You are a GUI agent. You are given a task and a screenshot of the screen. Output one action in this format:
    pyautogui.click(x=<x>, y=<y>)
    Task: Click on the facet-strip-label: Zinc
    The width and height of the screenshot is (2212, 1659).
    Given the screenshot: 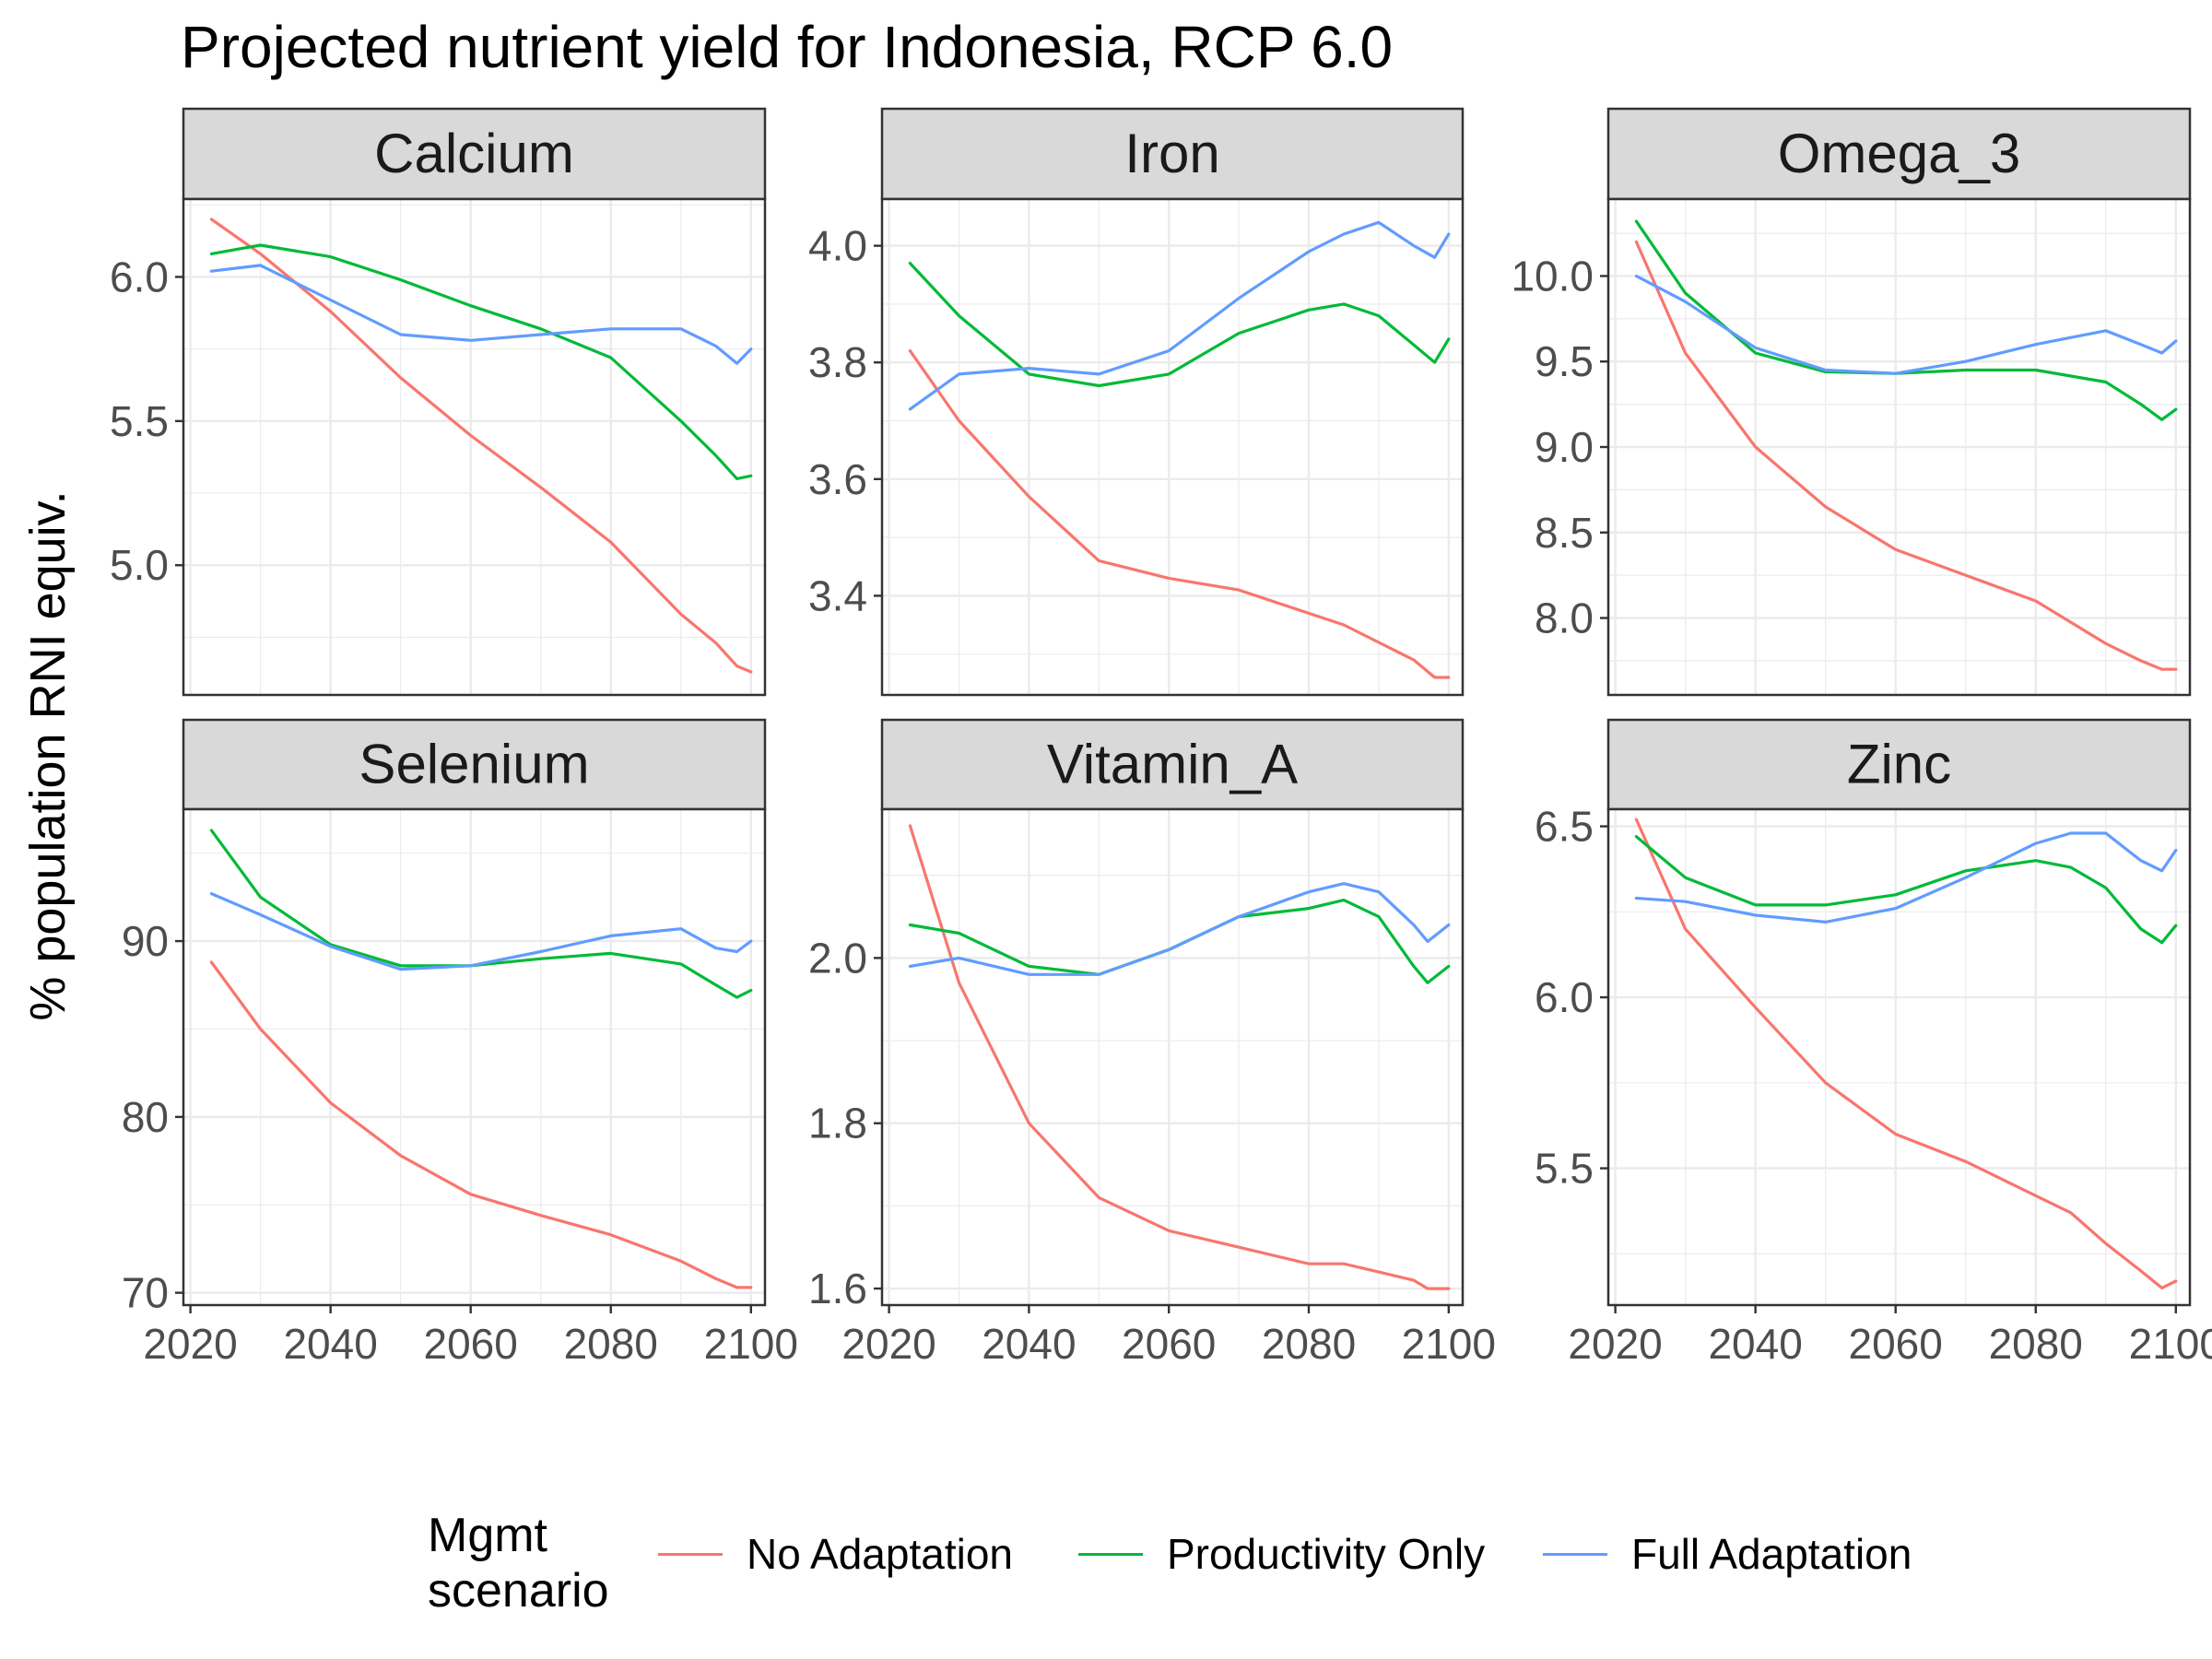 What is the action you would take?
    pyautogui.click(x=1899, y=764)
    